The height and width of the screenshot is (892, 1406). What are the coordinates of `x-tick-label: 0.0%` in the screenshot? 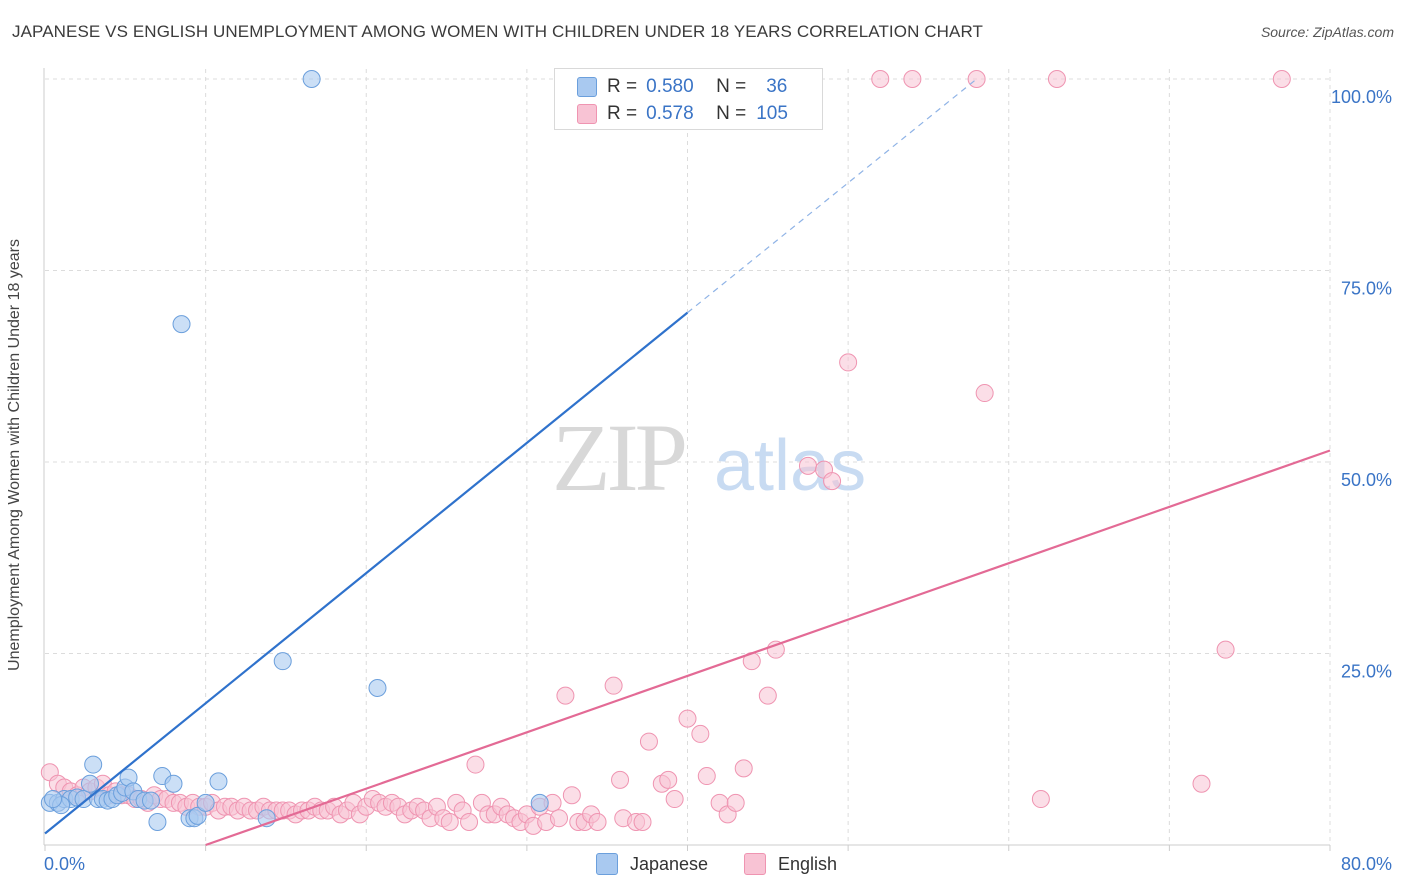 It's located at (64, 864).